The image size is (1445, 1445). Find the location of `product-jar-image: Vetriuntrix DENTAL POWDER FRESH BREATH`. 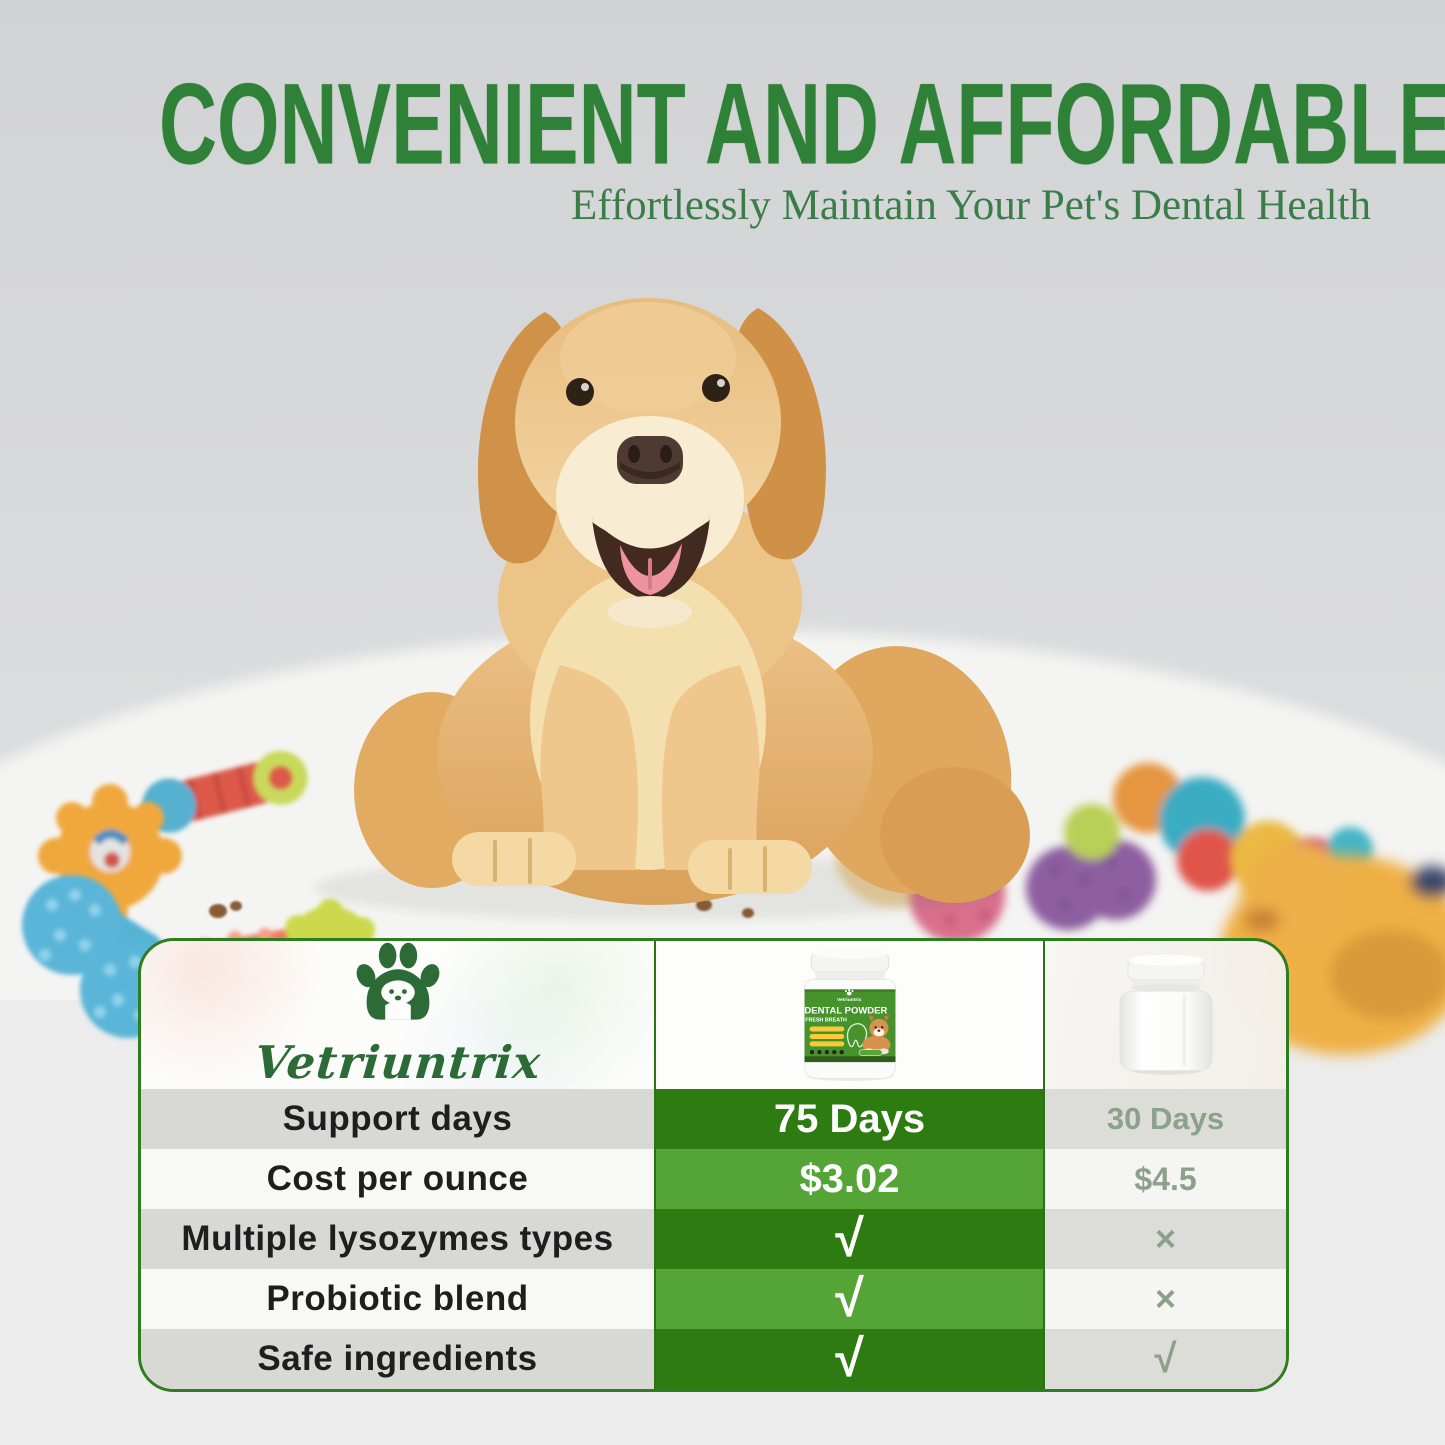

product-jar-image: Vetriuntrix DENTAL POWDER FRESH BREATH is located at coordinates (849, 1014).